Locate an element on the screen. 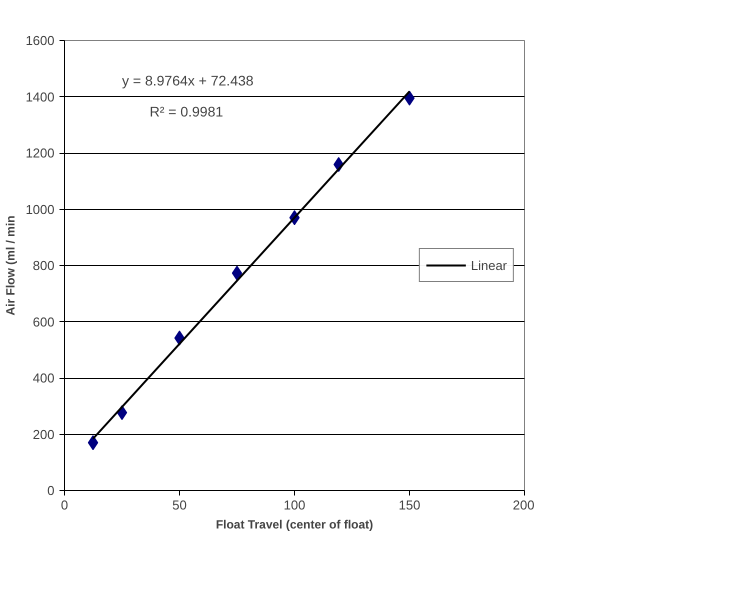 This screenshot has width=743, height=592. y-tick-label: 600 is located at coordinates (43, 322).